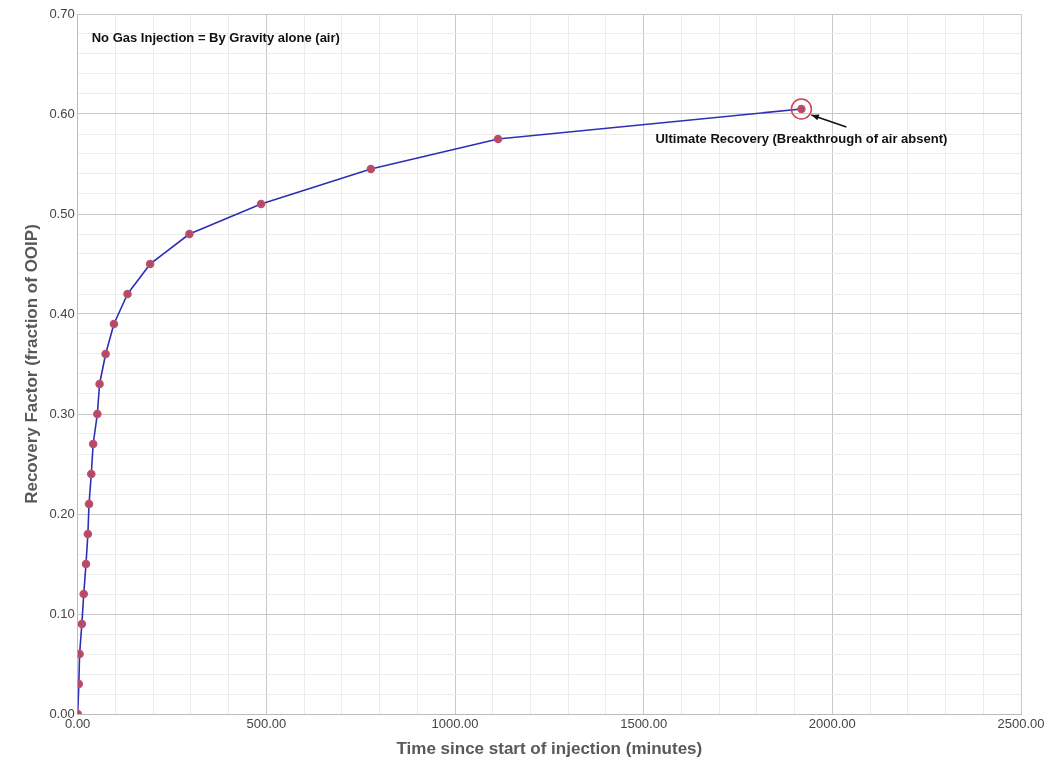 This screenshot has height=776, width=1061. I want to click on y-axis-title: Recovery Factor (fraction of OOIP), so click(31, 364).